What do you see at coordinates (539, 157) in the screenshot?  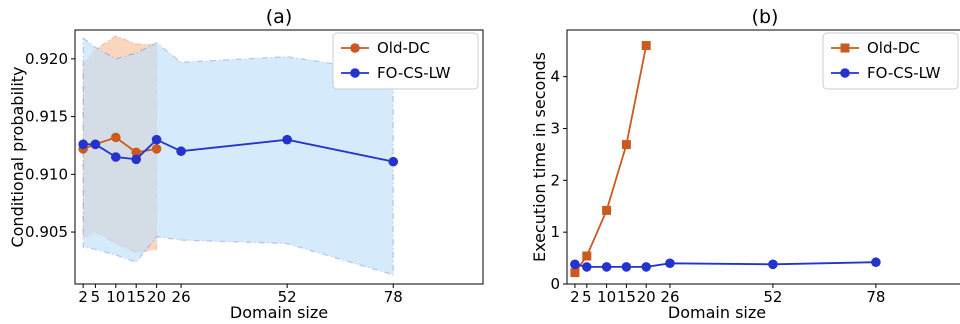 I see `panel-b-y-label: Execution time in seconds` at bounding box center [539, 157].